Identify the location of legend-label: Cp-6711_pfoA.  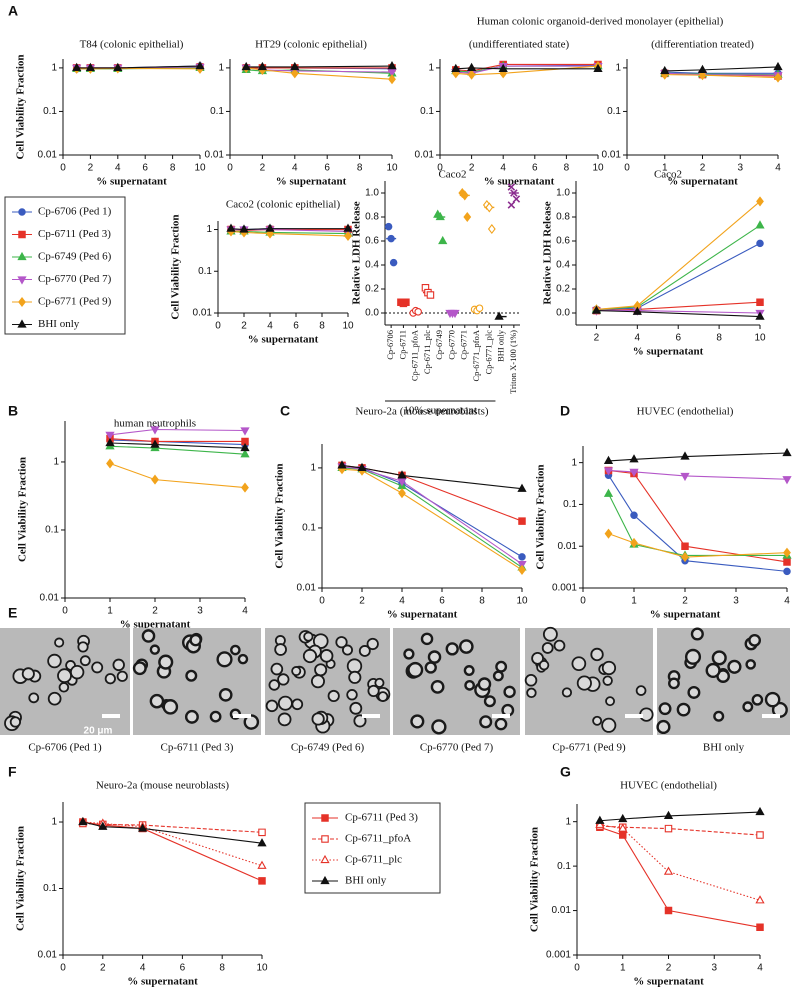
(378, 839).